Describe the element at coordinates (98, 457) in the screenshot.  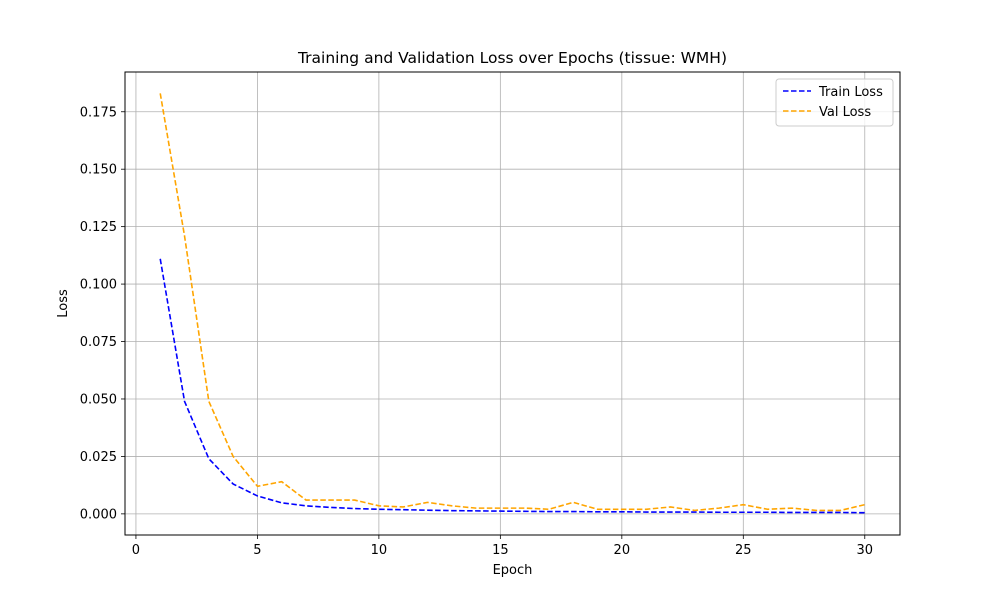
I see `y-tick-label: 0.025` at that location.